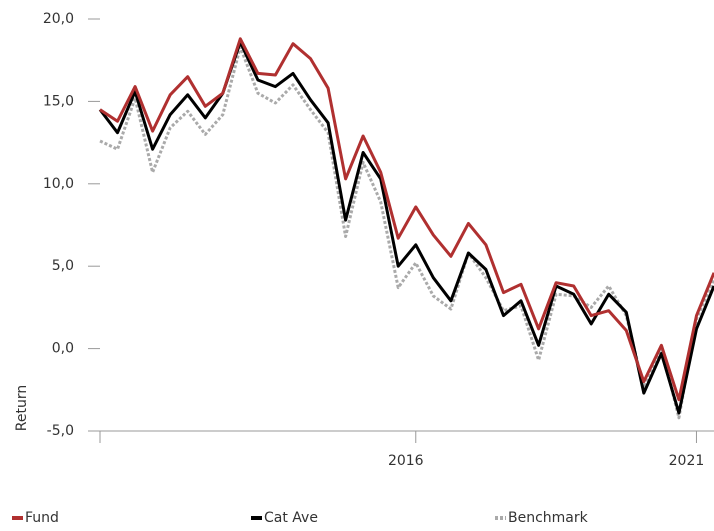  Describe the element at coordinates (58, 101) in the screenshot. I see `y-tick-label: 15,0` at that location.